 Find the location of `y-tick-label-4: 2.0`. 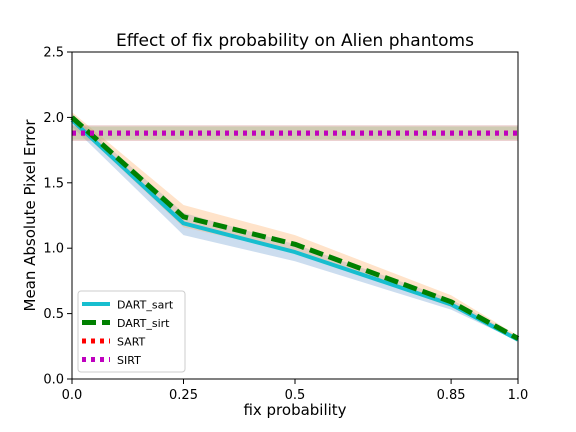

y-tick-label-4: 2.0 is located at coordinates (53, 118).